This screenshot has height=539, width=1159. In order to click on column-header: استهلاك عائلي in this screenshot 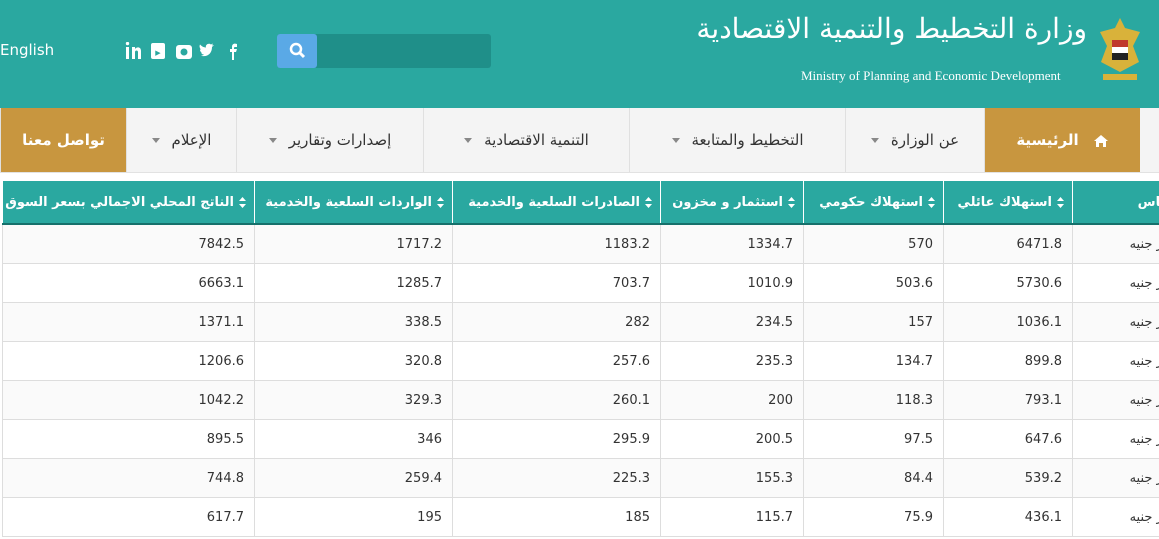, I will do `click(1008, 203)`.